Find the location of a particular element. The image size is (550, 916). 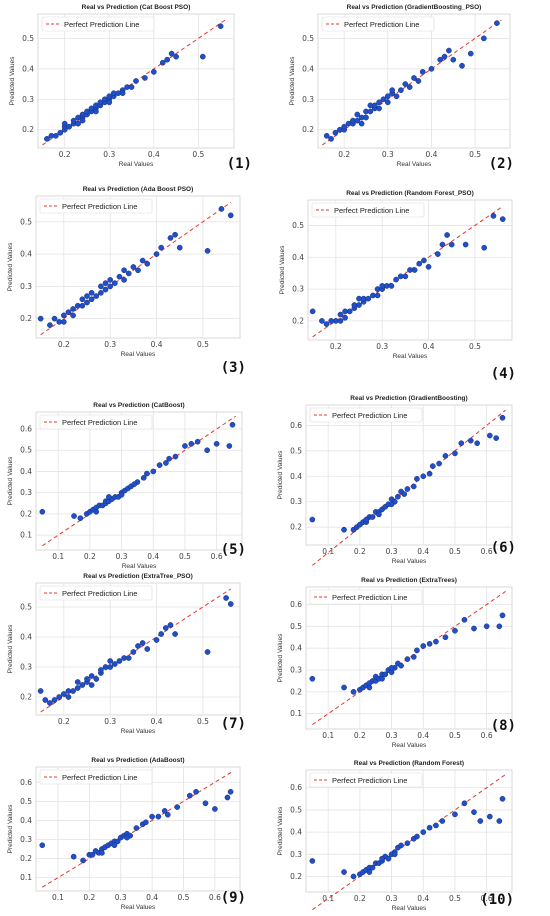

y-tick-label: 0.4 is located at coordinates (26, 471).